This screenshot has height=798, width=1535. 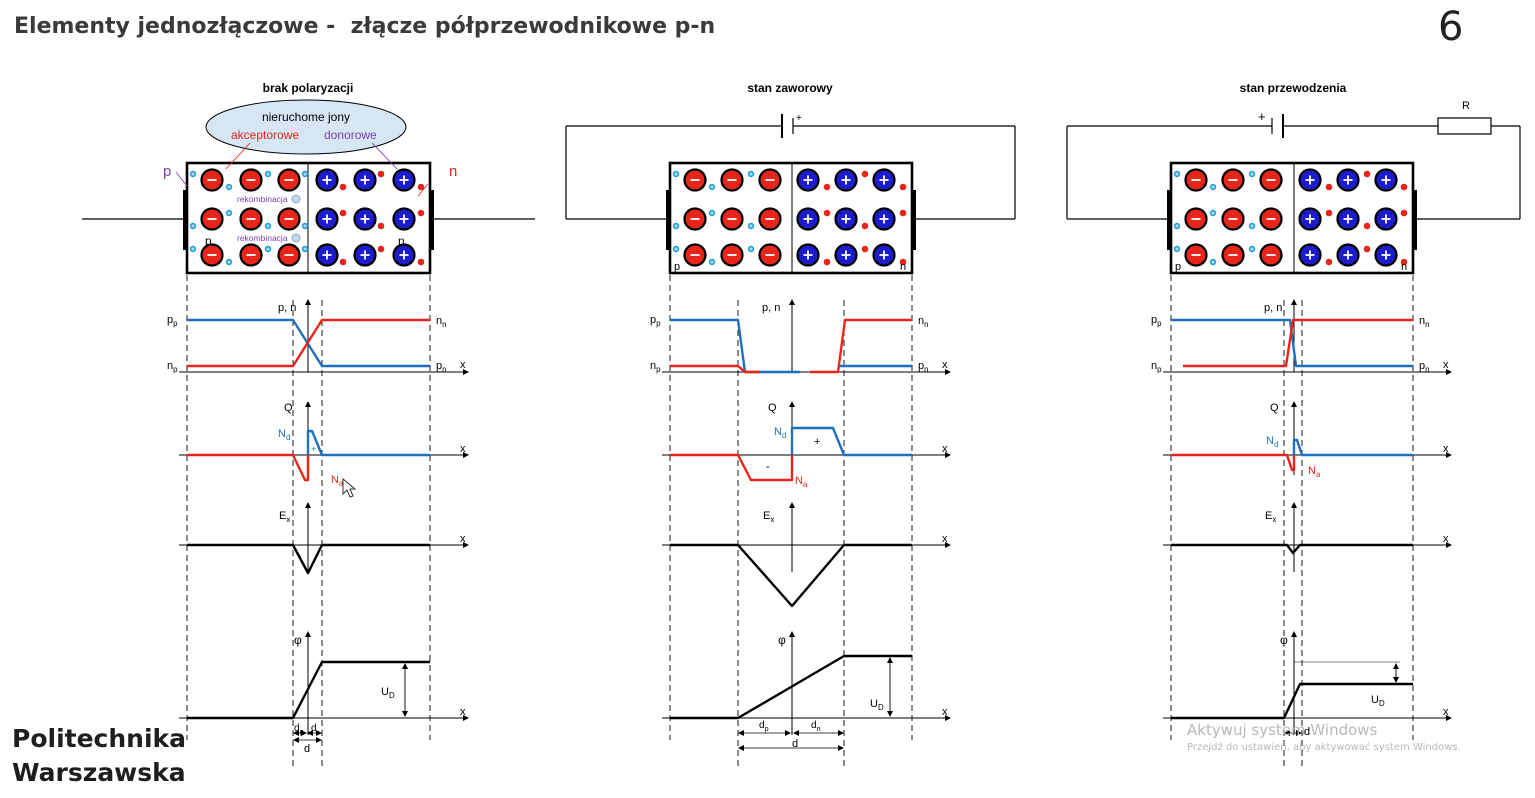 I want to click on resistor-label: R, so click(x=1466, y=106).